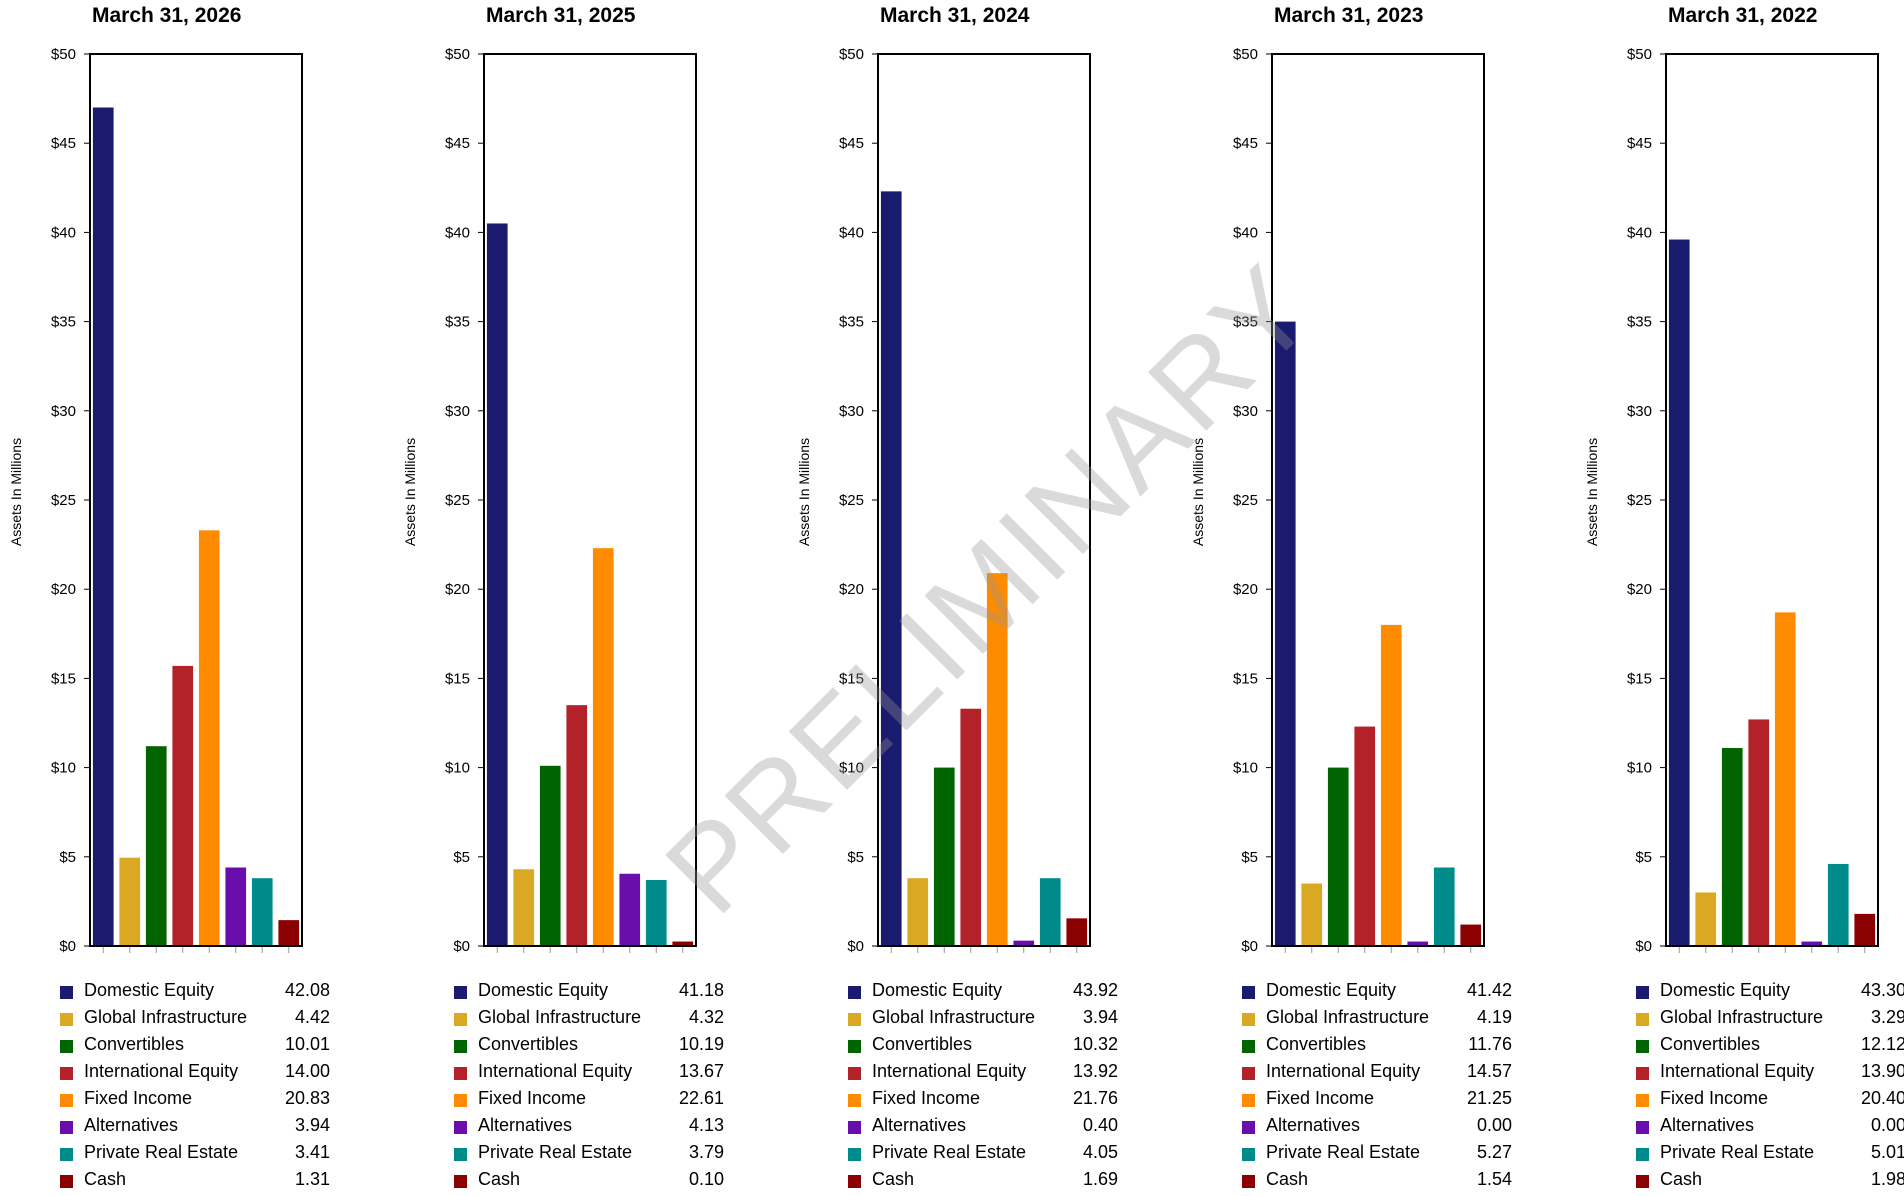  I want to click on legend-item: Convertibles 10.19, so click(589, 1047).